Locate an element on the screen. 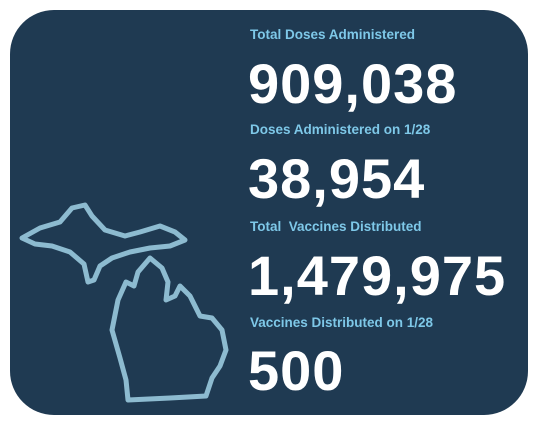 The image size is (539, 423). stat-label: Total Doses Administered is located at coordinates (333, 34).